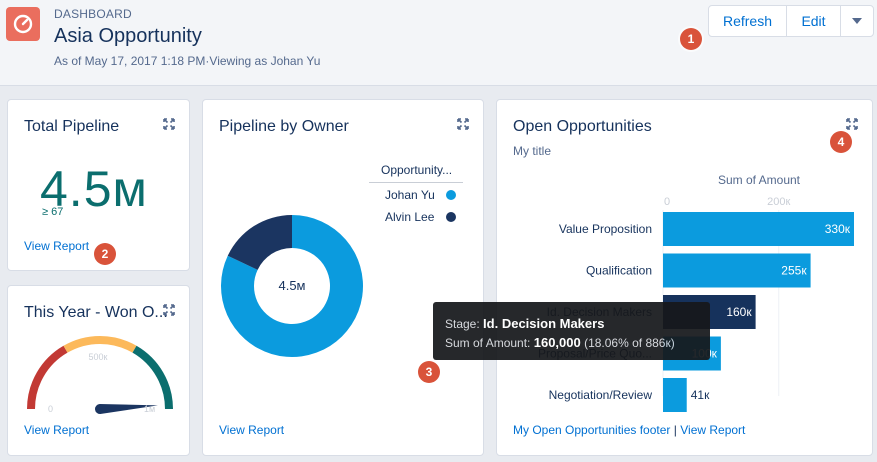 The height and width of the screenshot is (462, 877). What do you see at coordinates (153, 377) in the screenshot?
I see `gauge-band-teal` at bounding box center [153, 377].